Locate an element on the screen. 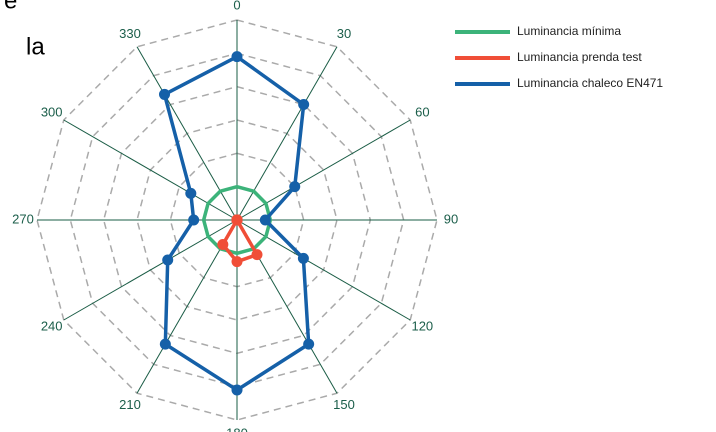 Image resolution: width=716 pixels, height=432 pixels. angle-label: 150 is located at coordinates (344, 404).